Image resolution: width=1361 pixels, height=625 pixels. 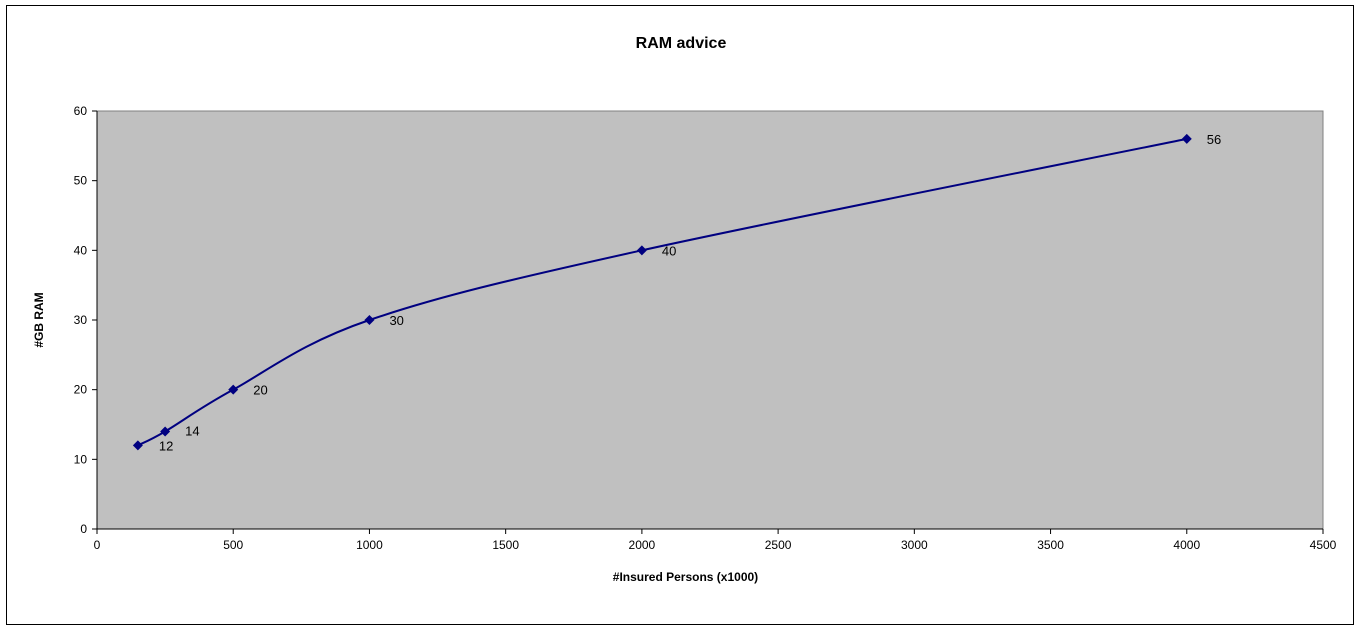 I want to click on chart-title: RAM advice, so click(x=681, y=43).